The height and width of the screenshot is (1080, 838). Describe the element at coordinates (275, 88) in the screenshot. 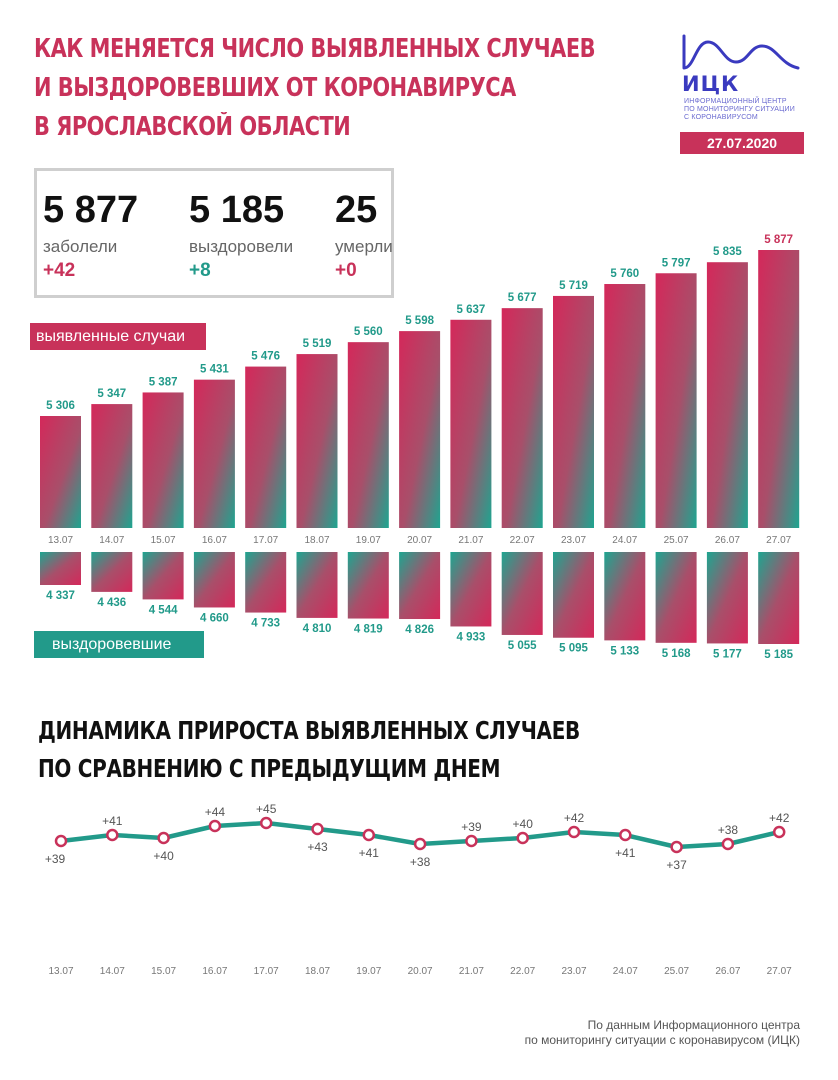

I see `title-line: и выздоровевших от коронавируса` at that location.